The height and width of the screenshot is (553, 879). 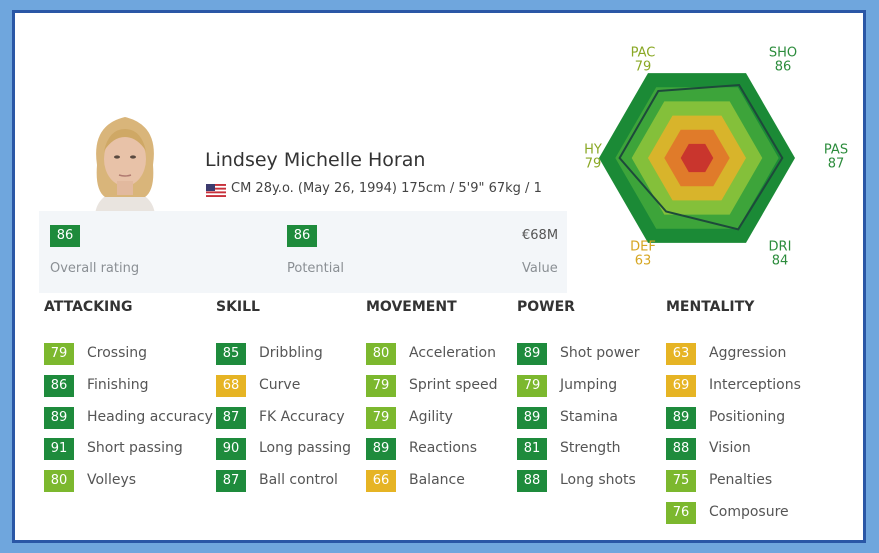 I want to click on group-heading: SKILL, so click(x=238, y=307).